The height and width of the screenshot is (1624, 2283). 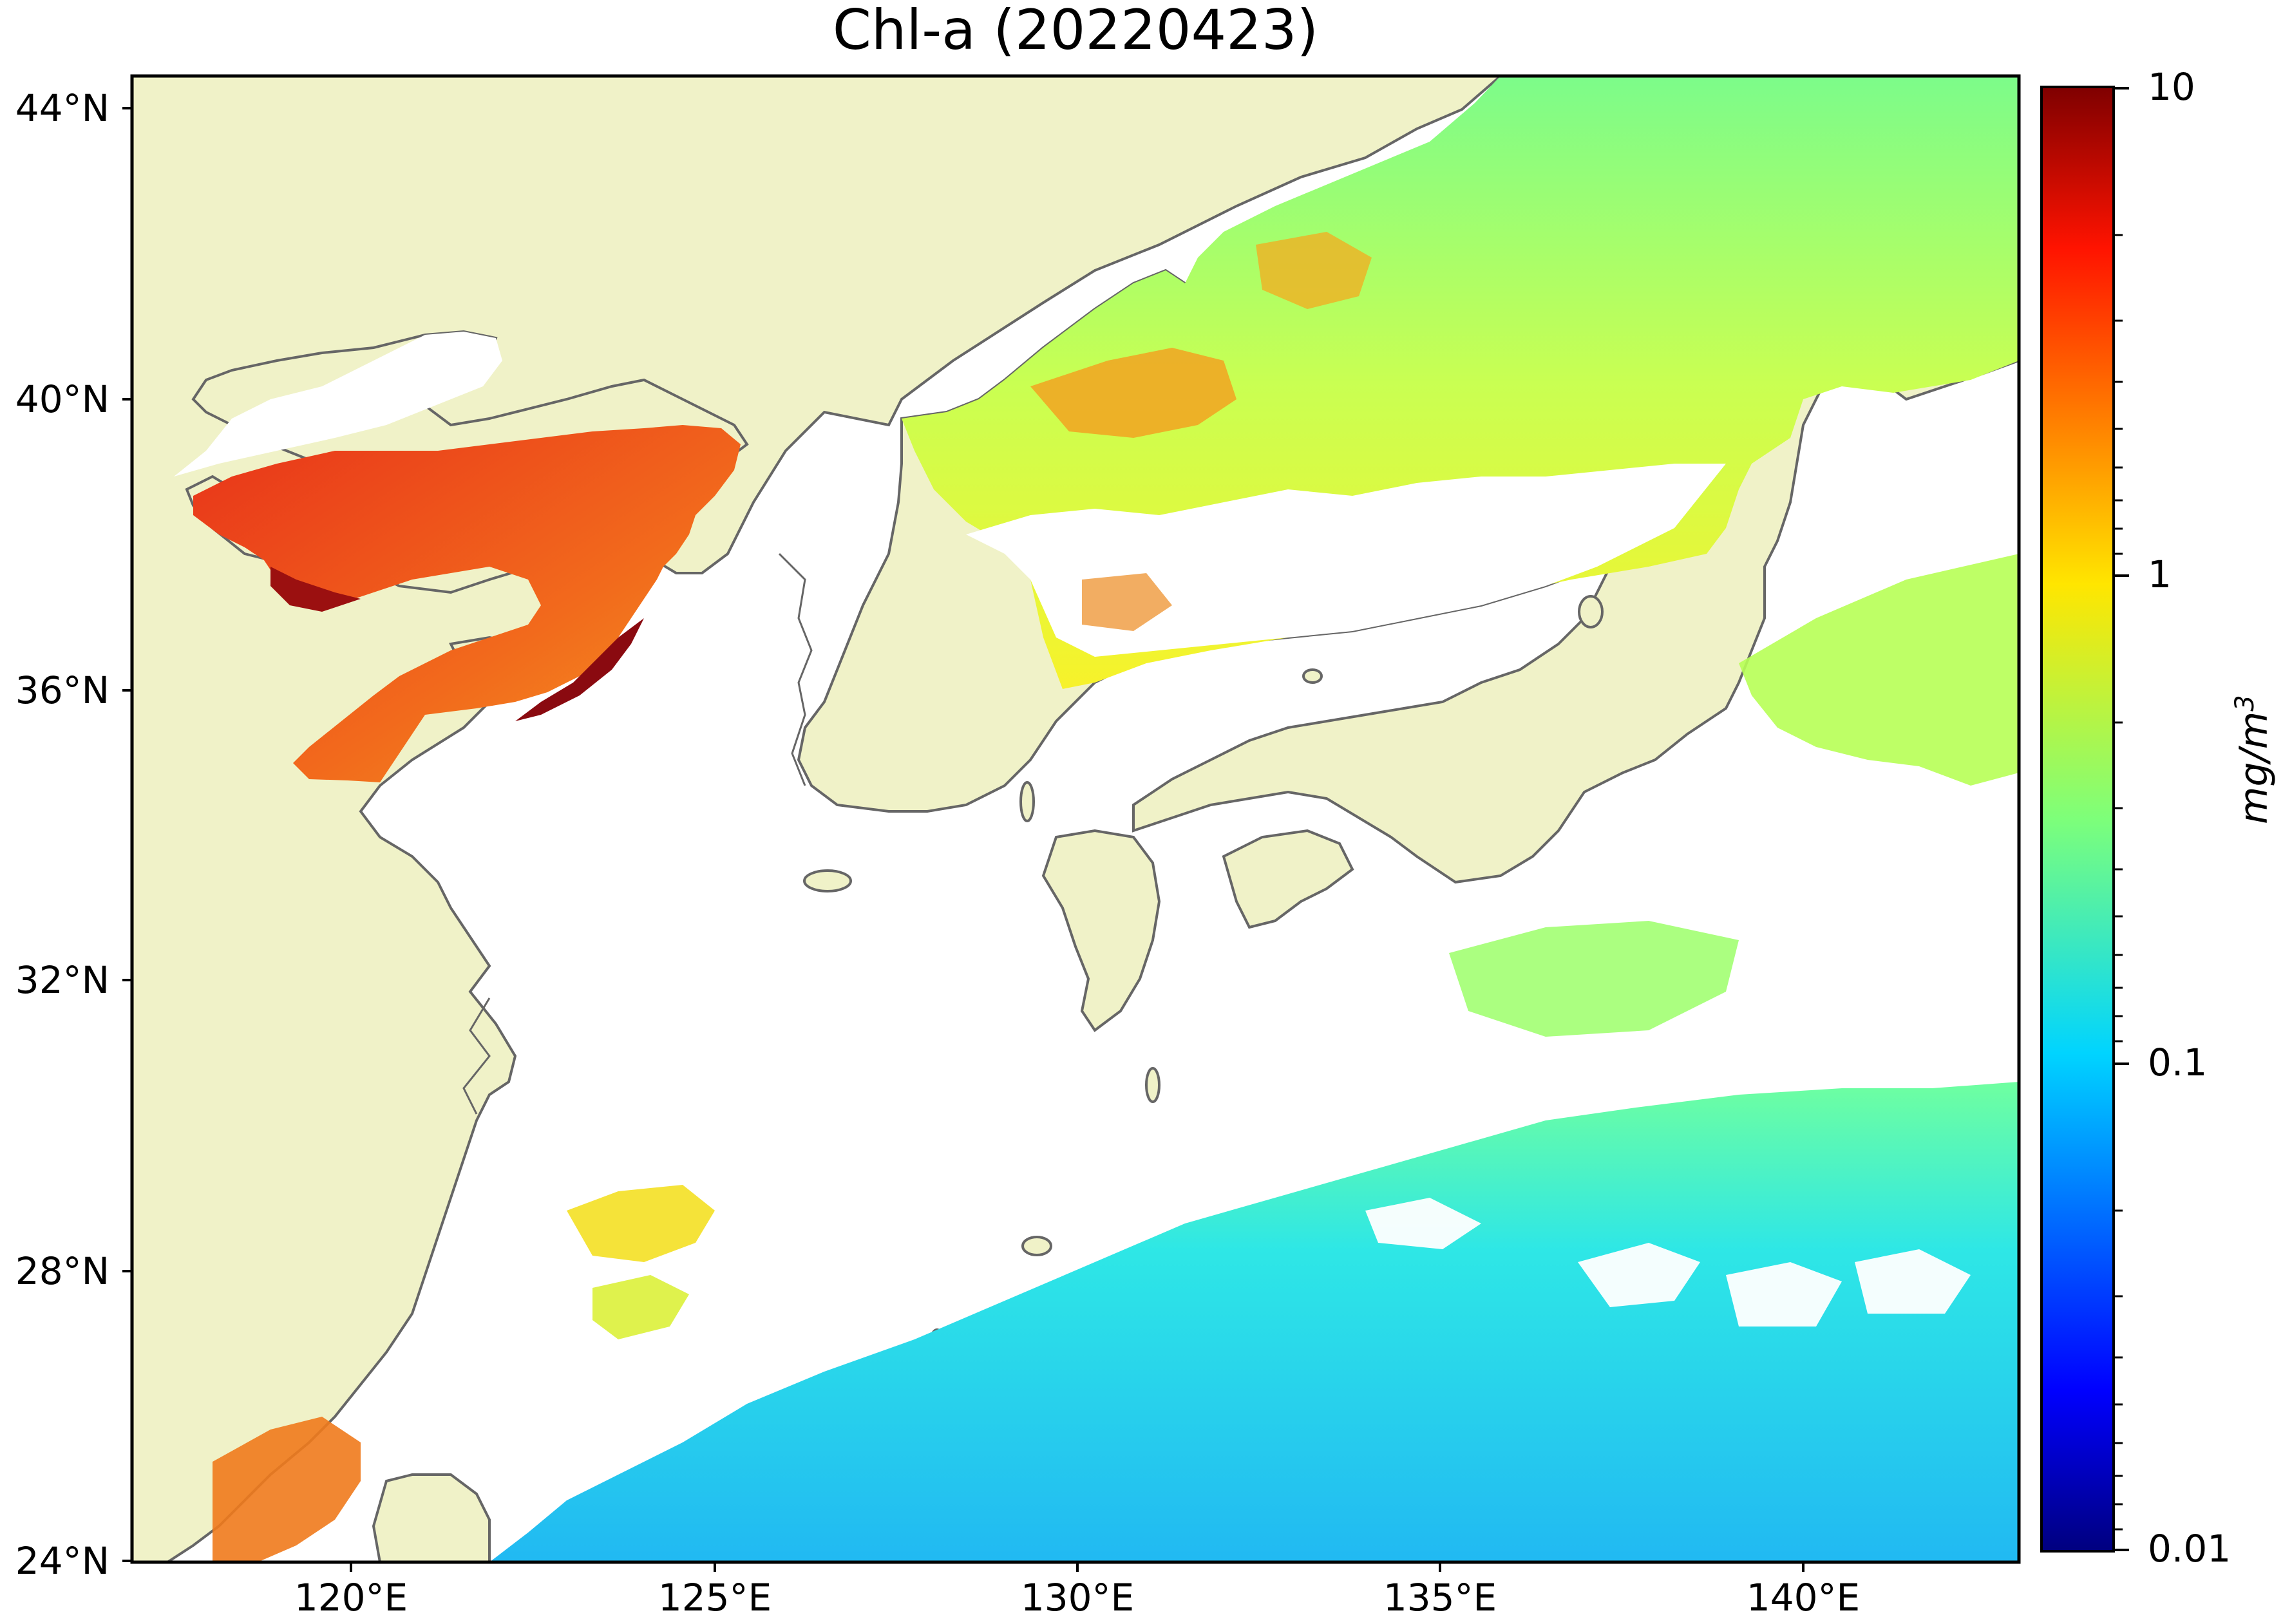 What do you see at coordinates (351, 1598) in the screenshot?
I see `lon-label-120: 120°E` at bounding box center [351, 1598].